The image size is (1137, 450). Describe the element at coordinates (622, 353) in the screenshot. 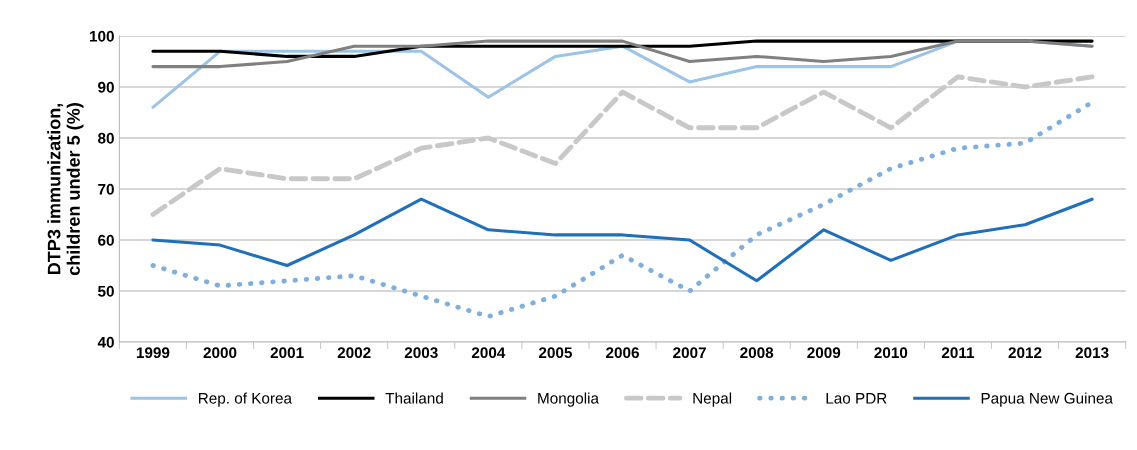

I see `x-tick-label: 2006` at that location.